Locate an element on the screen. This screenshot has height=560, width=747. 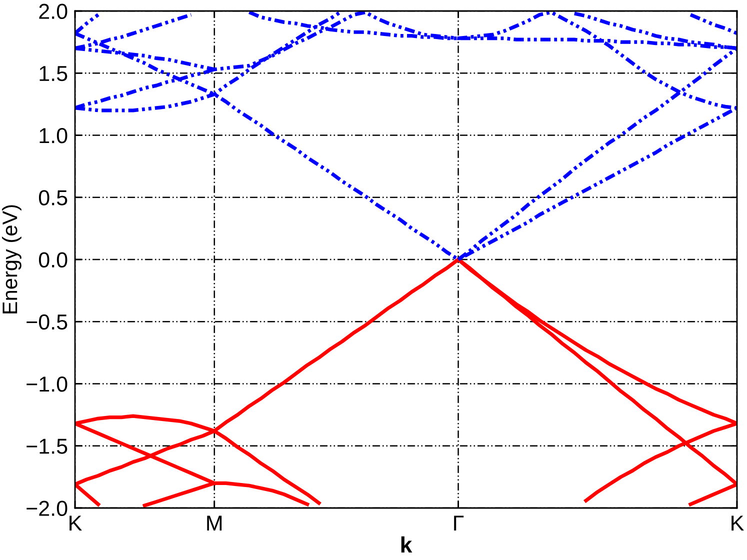
y-tick-label: 0.0 is located at coordinates (53, 260).